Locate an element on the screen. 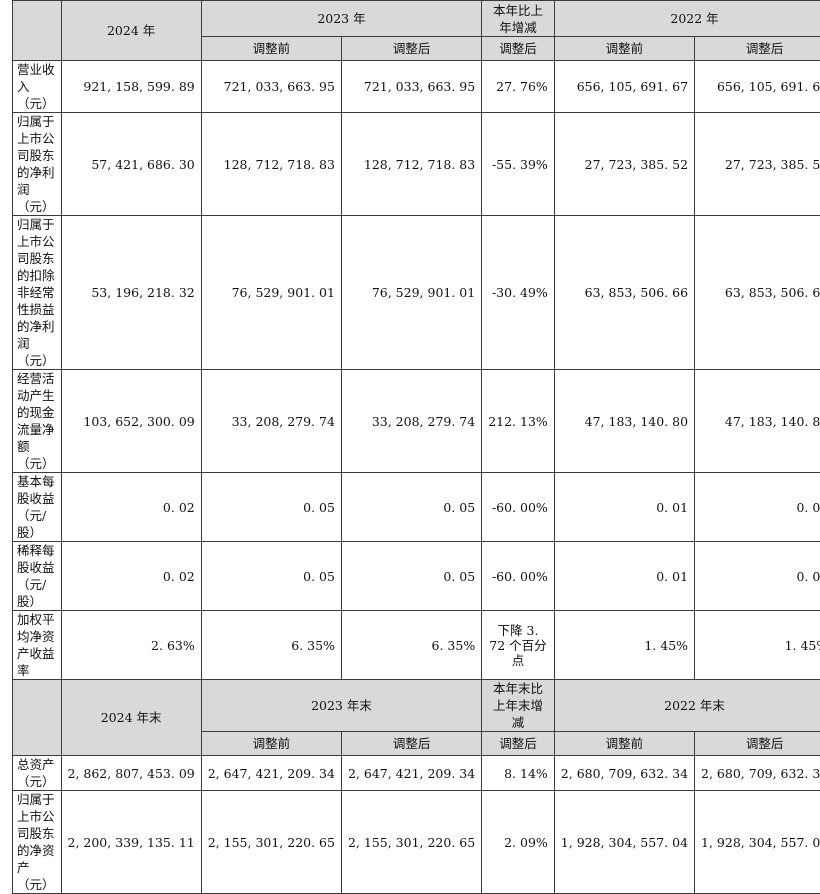 Image resolution: width=820 pixels, height=894 pixels. value-2022-before: 47, 183, 140. 80 is located at coordinates (624, 421).